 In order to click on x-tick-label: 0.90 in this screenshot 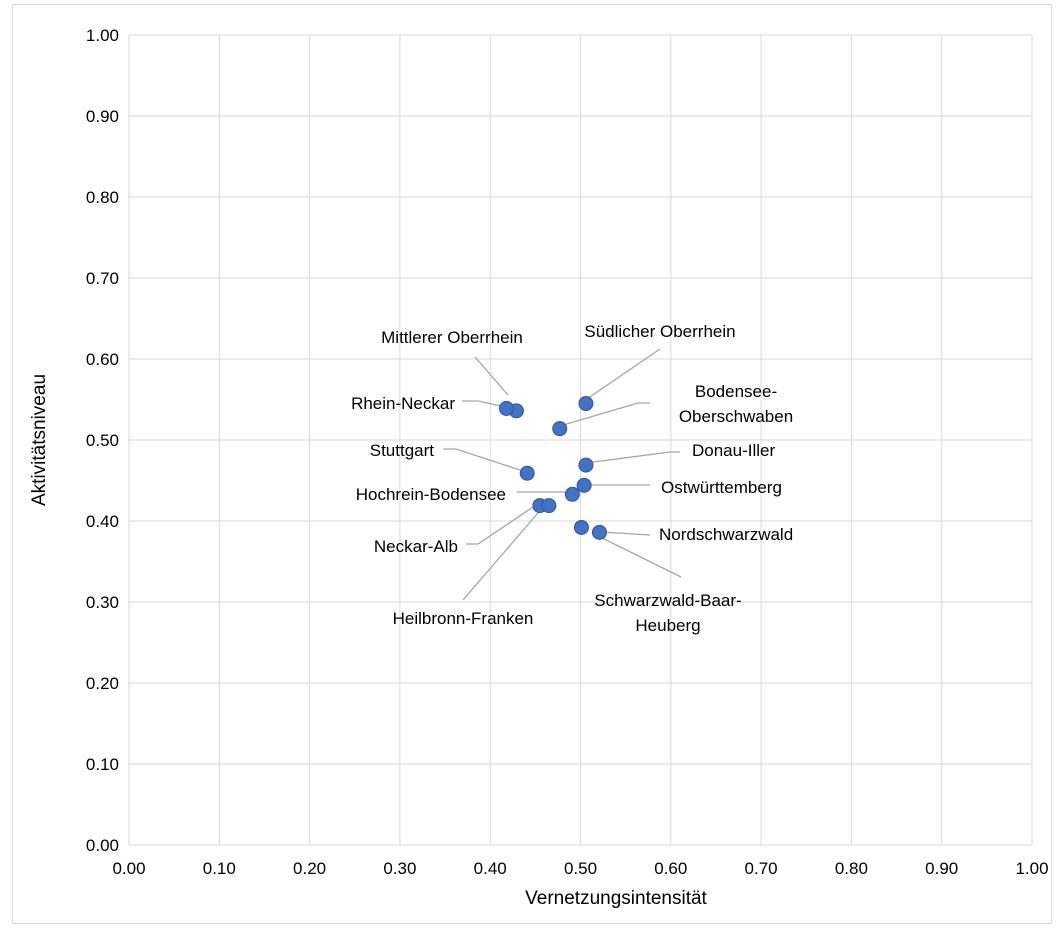, I will do `click(941, 868)`.